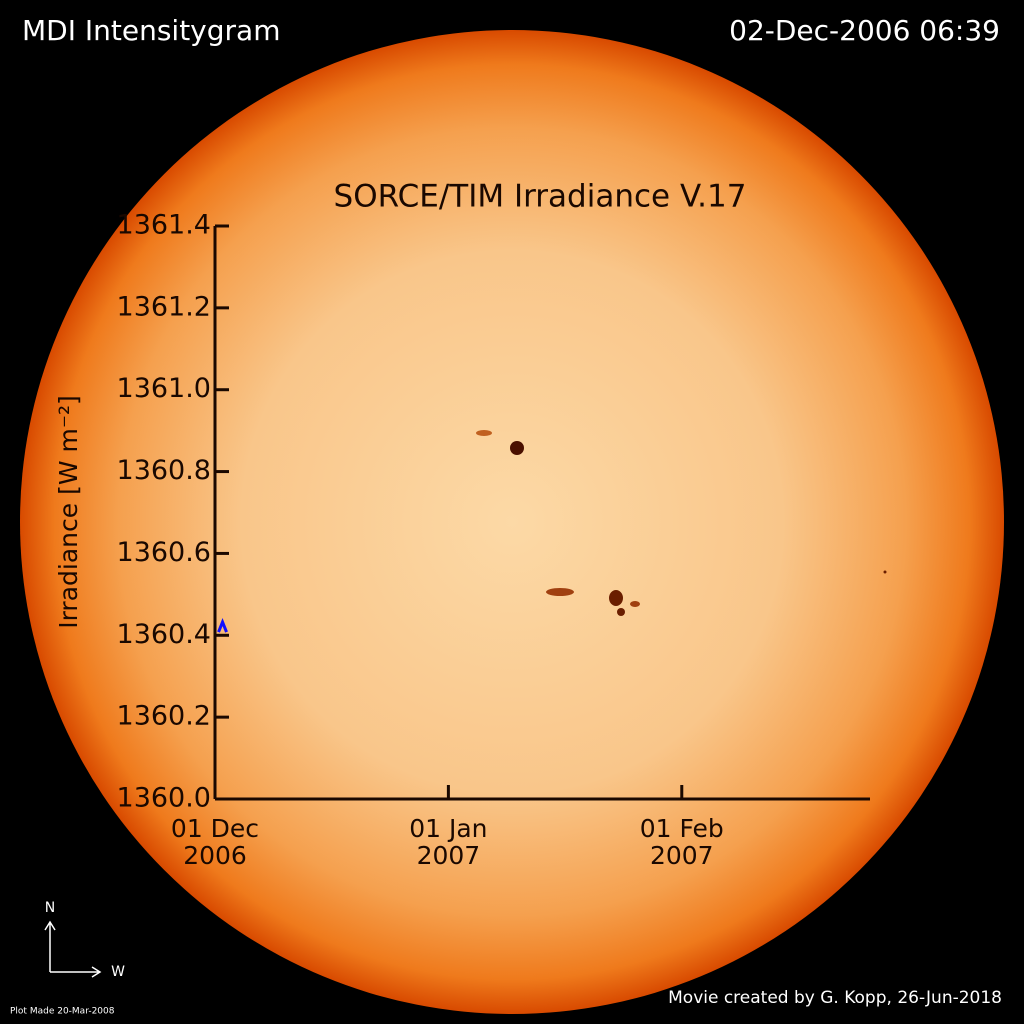  Describe the element at coordinates (864, 30) in the screenshot. I see `header-right: 02-Dec-2006 06:39` at that location.